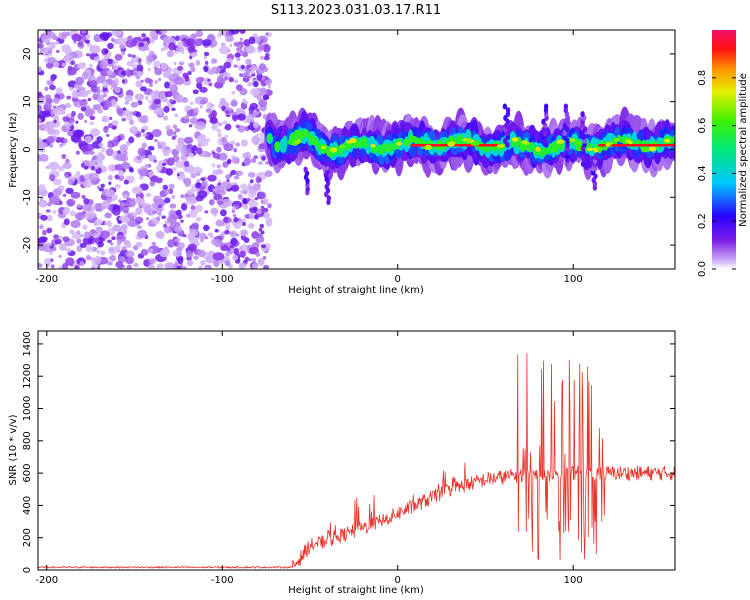  Describe the element at coordinates (27, 505) in the screenshot. I see `y-tick-label: 400` at that location.